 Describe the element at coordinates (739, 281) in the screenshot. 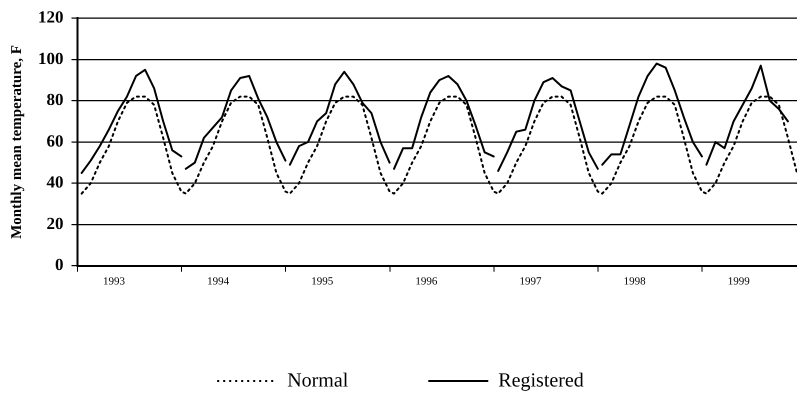

I see `x-tick-label: 1999` at that location.